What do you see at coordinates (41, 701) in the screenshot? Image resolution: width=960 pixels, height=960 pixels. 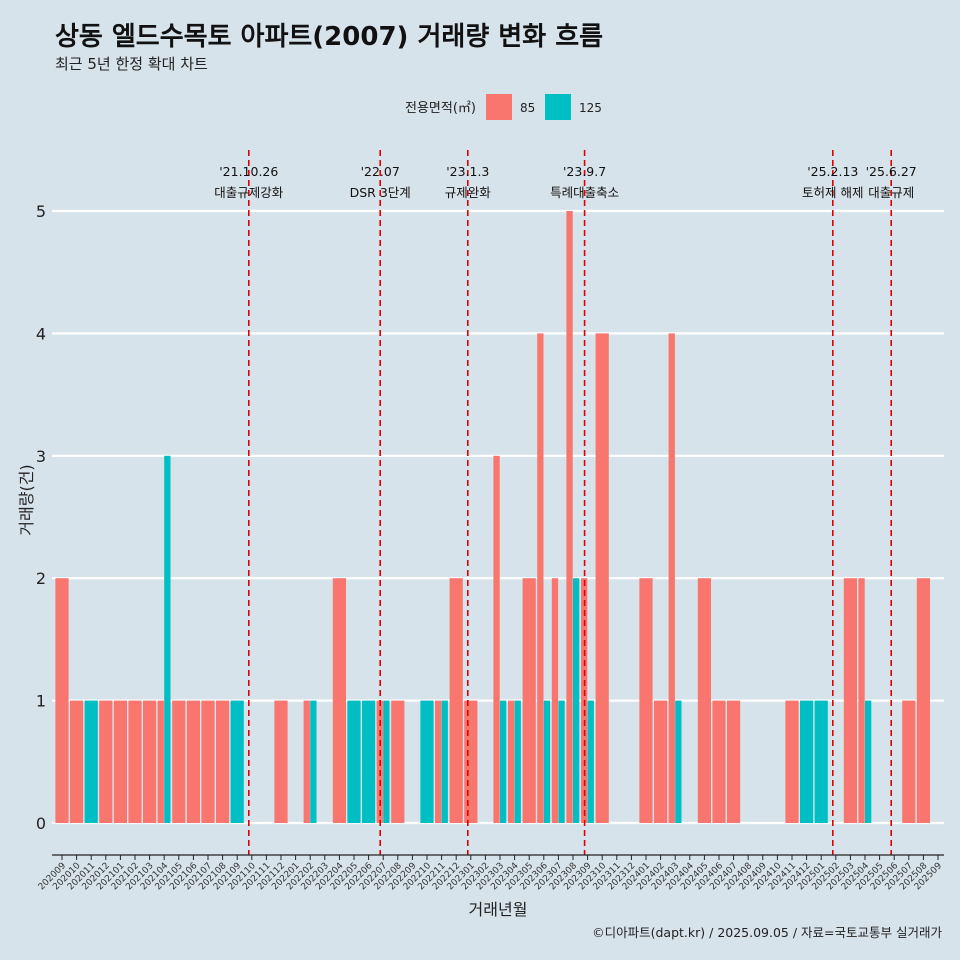 I see `y-tick-label: 1` at bounding box center [41, 701].